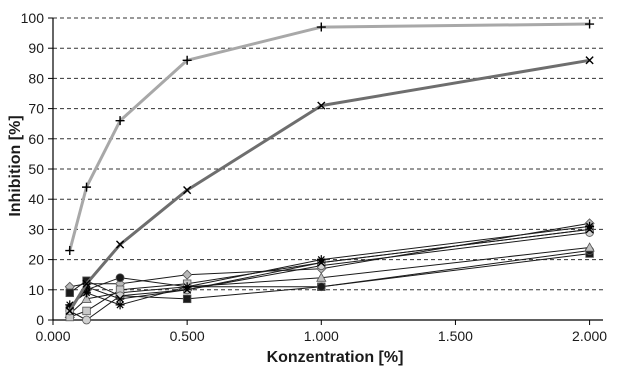  What do you see at coordinates (335, 357) in the screenshot?
I see `x-axis-title: Konzentration [%]` at bounding box center [335, 357].